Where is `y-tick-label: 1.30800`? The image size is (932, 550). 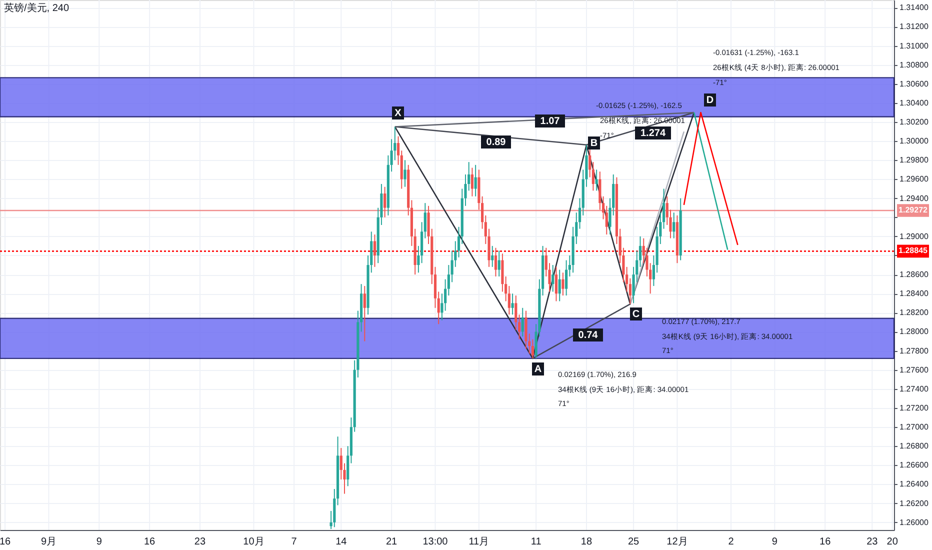 y-tick-label: 1.30800 is located at coordinates (914, 65).